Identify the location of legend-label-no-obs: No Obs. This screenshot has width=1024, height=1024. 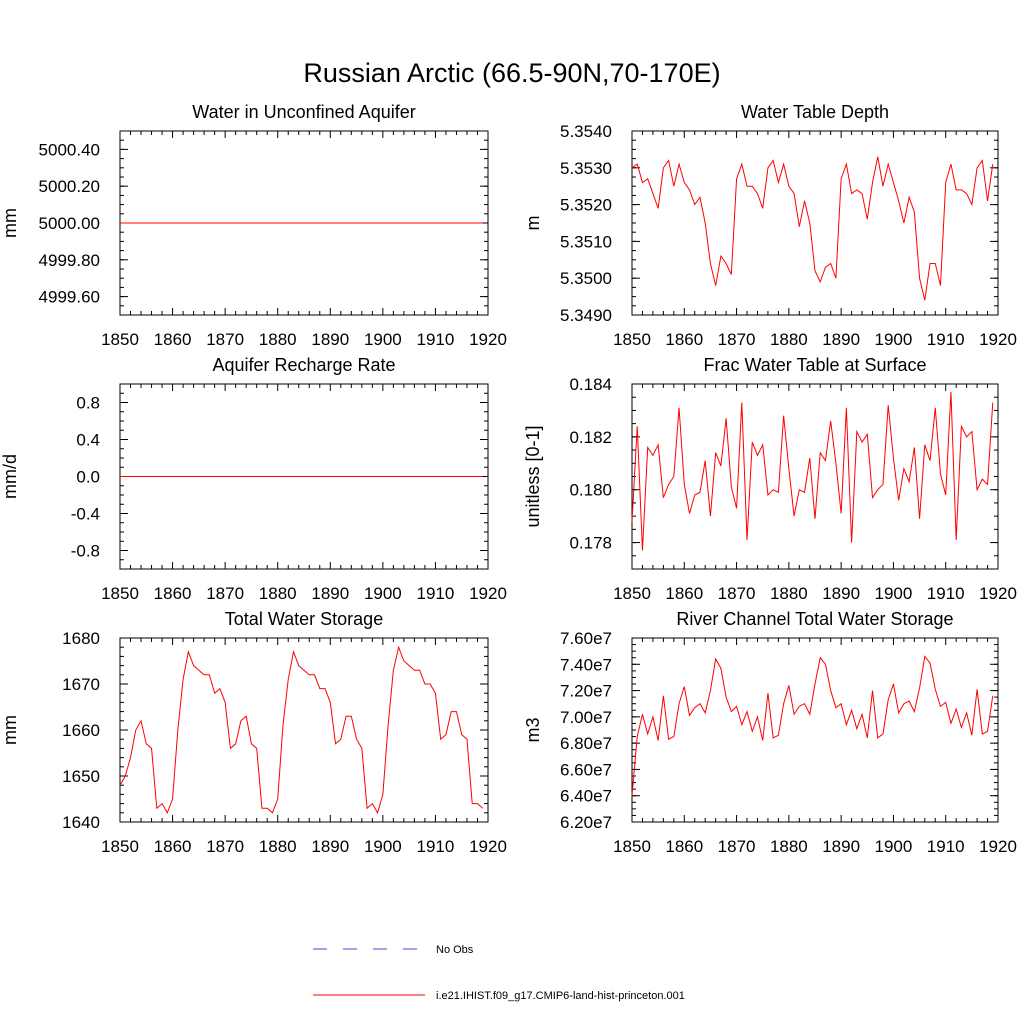
(455, 950).